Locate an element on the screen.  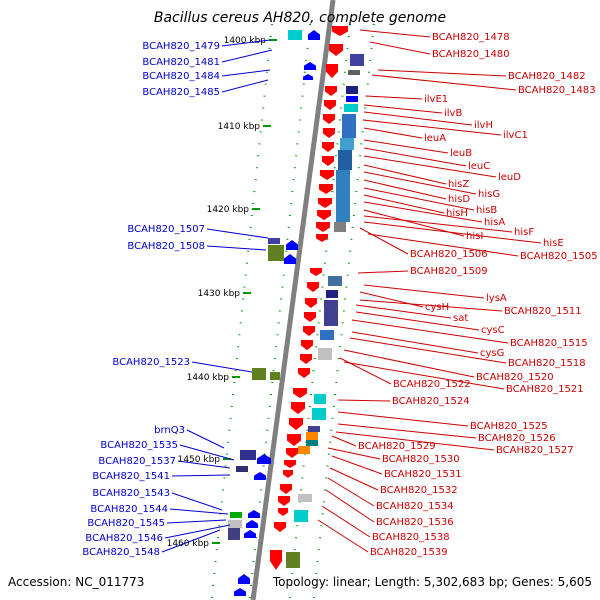
reverse-gene-label: BCAH820_1520 is located at coordinates (515, 377).